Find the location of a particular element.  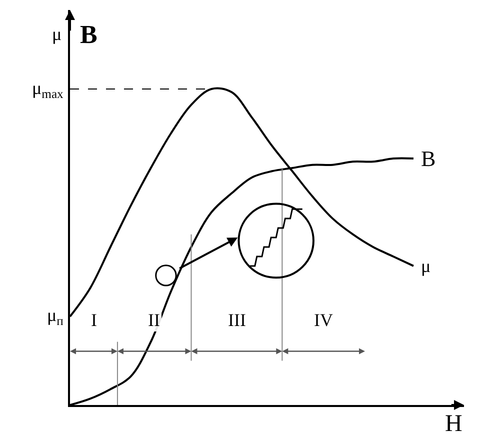

x-axis-title: H is located at coordinates (453, 424).